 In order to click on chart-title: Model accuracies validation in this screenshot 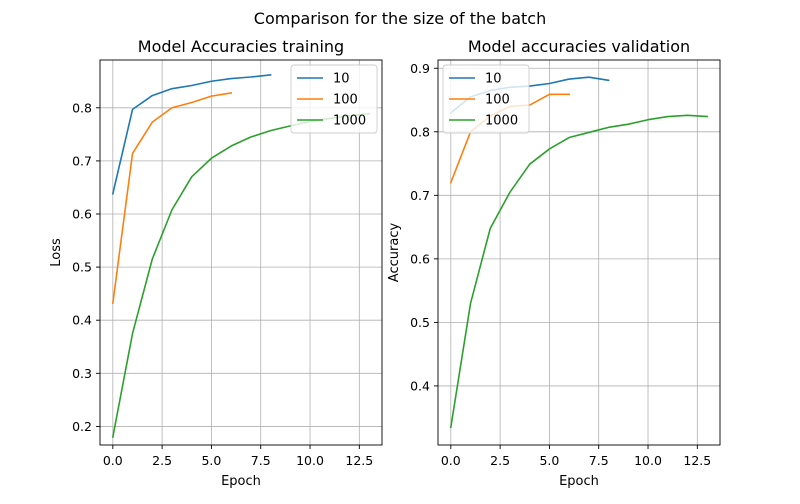, I will do `click(579, 46)`.